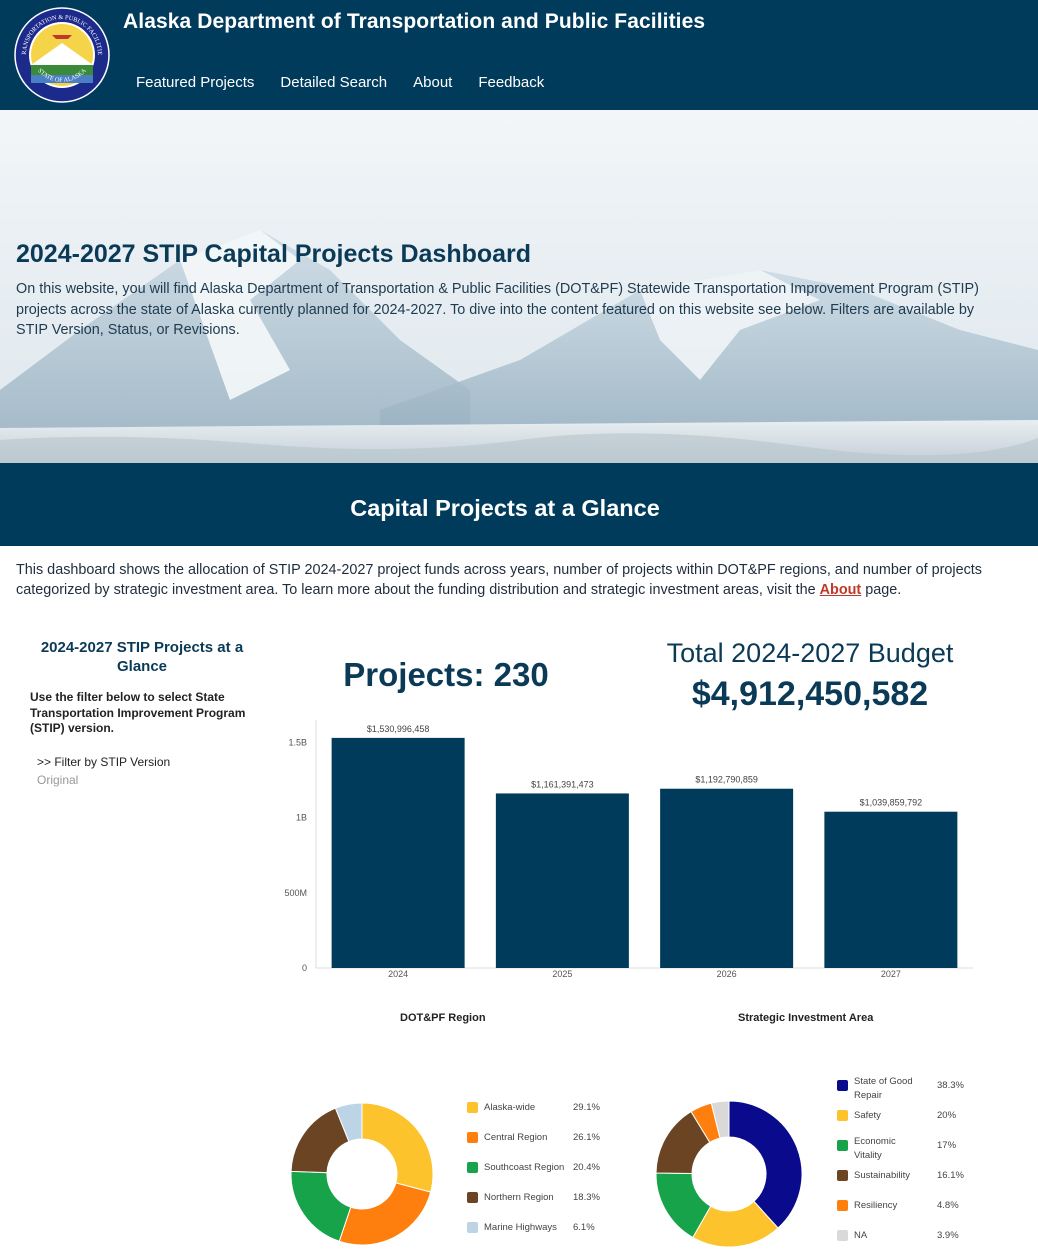 This screenshot has width=1038, height=1259. I want to click on legend-percent: 26.1%, so click(586, 1137).